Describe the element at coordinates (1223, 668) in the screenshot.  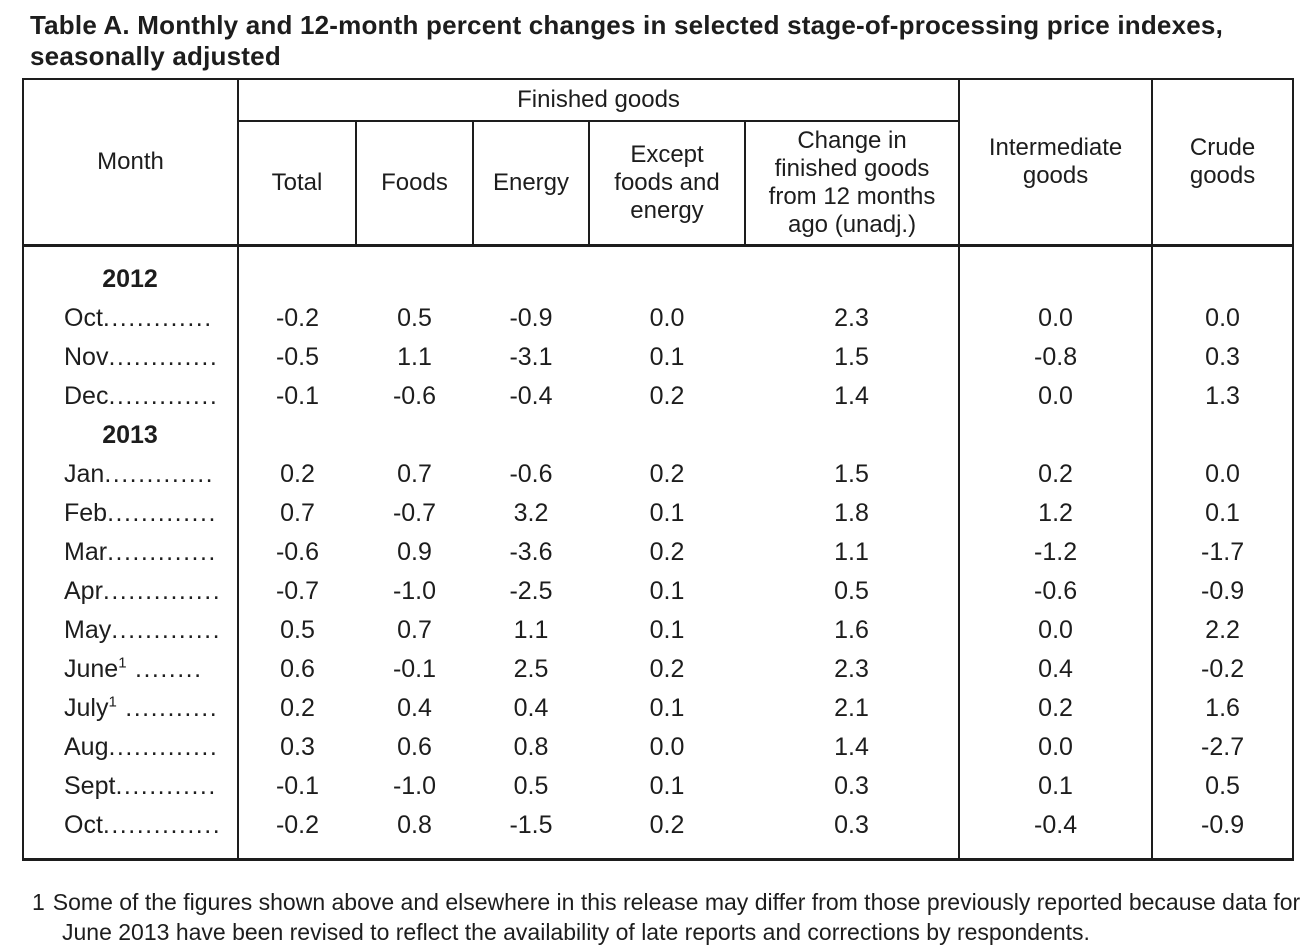
I see `cell-crude-goods: -0.2` at that location.